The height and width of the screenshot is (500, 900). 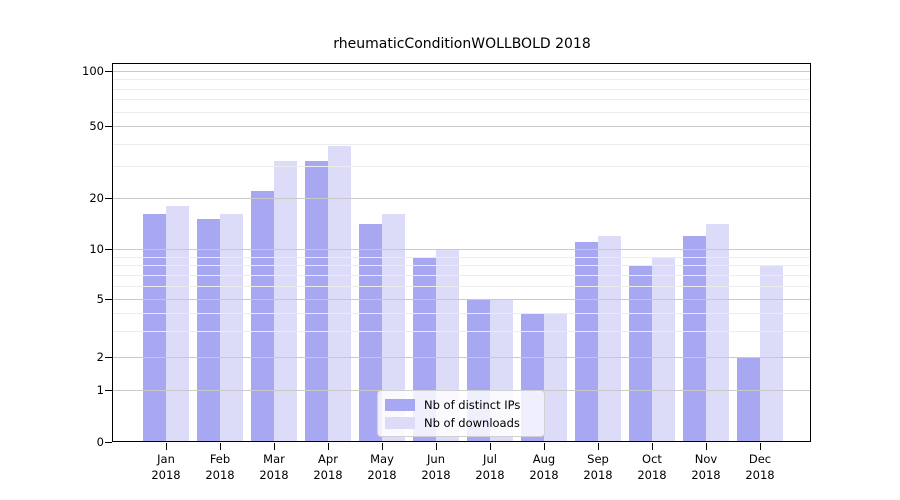 What do you see at coordinates (717, 333) in the screenshot?
I see `bar-downloads-nov` at bounding box center [717, 333].